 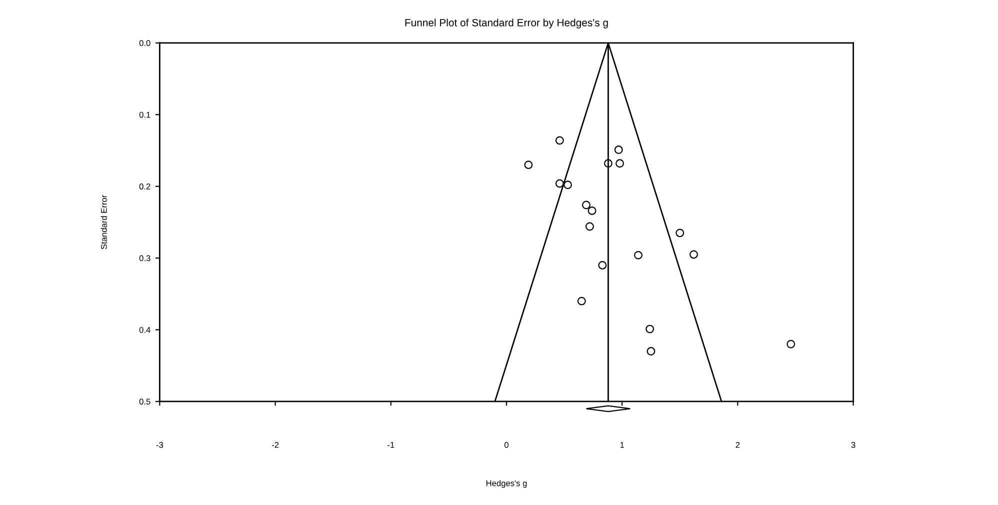 I want to click on y-tick-label: 0.1, so click(x=144, y=115).